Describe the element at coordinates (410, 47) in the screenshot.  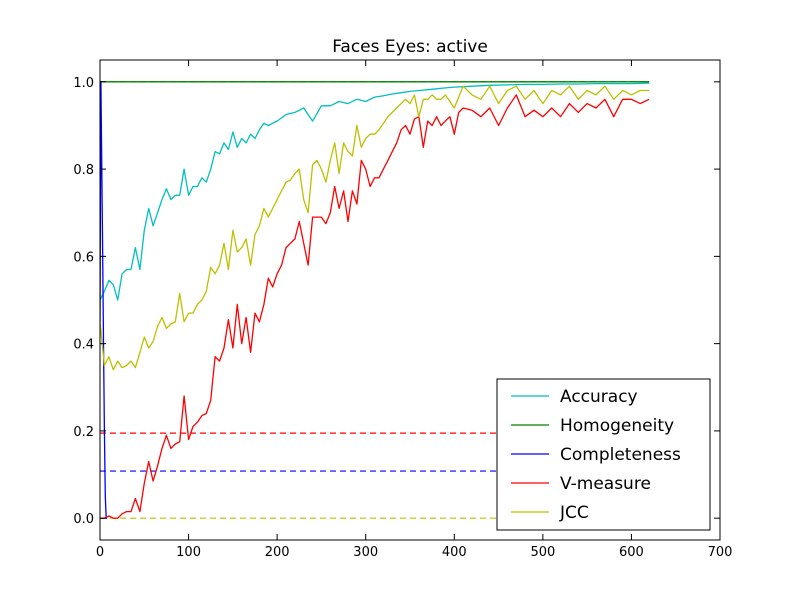
I see `chart-title: Faces Eyes: active` at that location.